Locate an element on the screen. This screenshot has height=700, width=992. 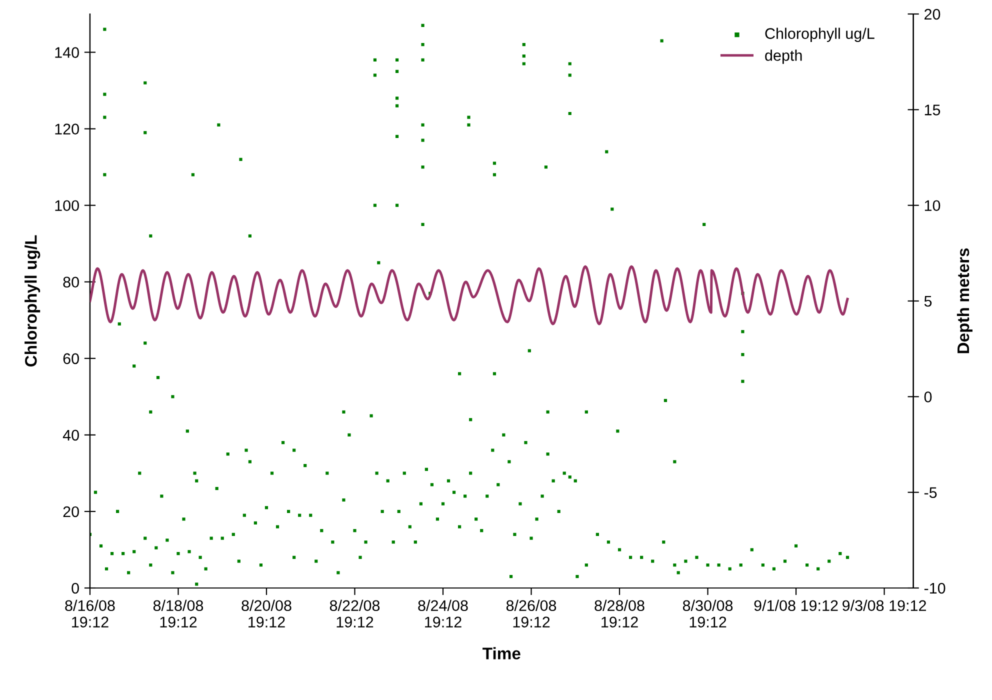
x-tick-label: 8/26/08 19:12 is located at coordinates (531, 614).